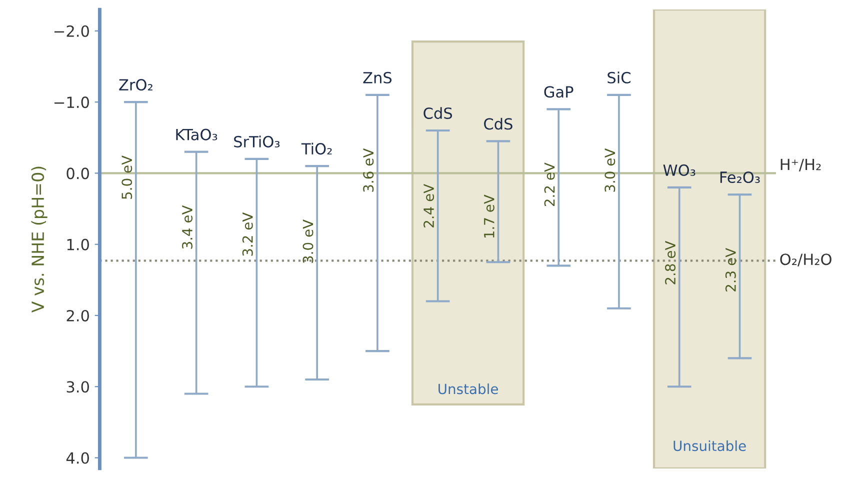 This screenshot has width=867, height=478. Describe the element at coordinates (187, 227) in the screenshot. I see `data-label: 3.4 eV` at that location.